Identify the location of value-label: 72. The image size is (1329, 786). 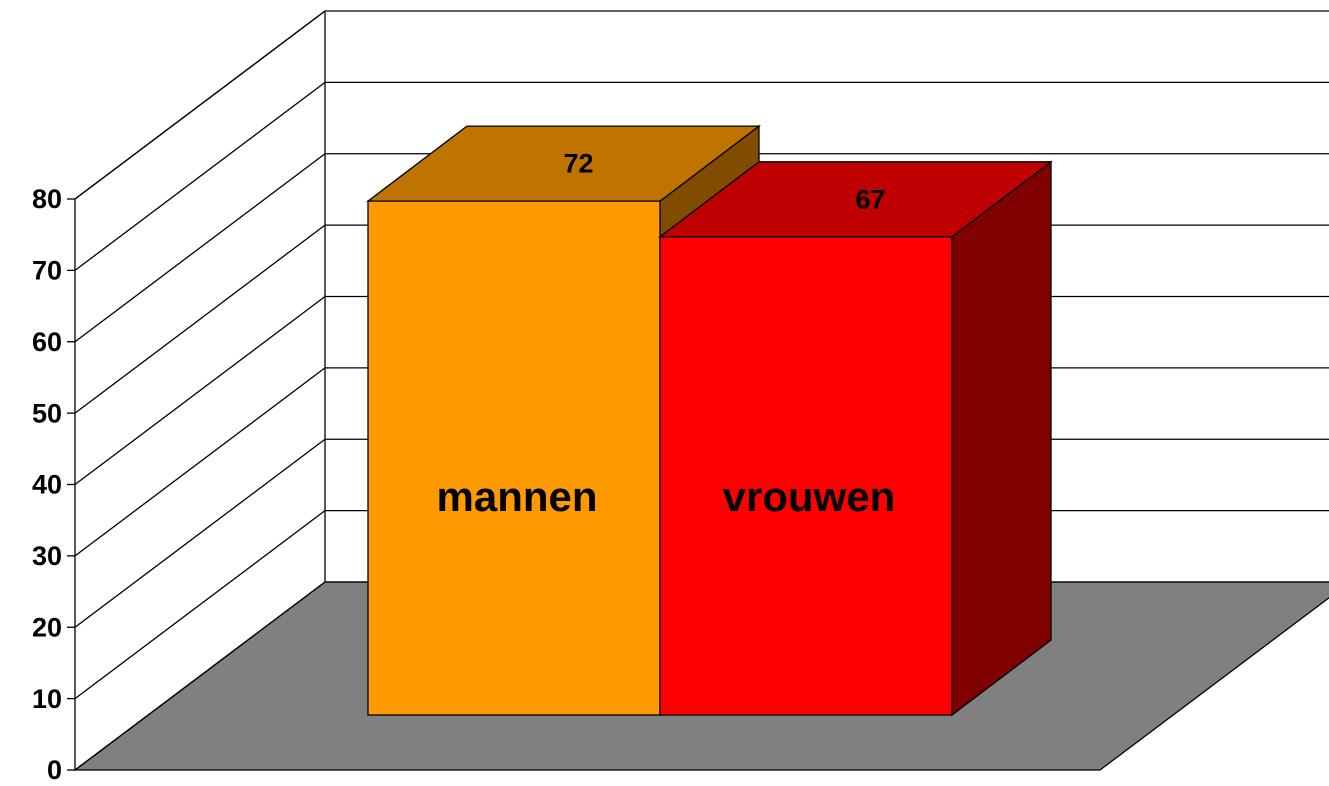
(578, 164).